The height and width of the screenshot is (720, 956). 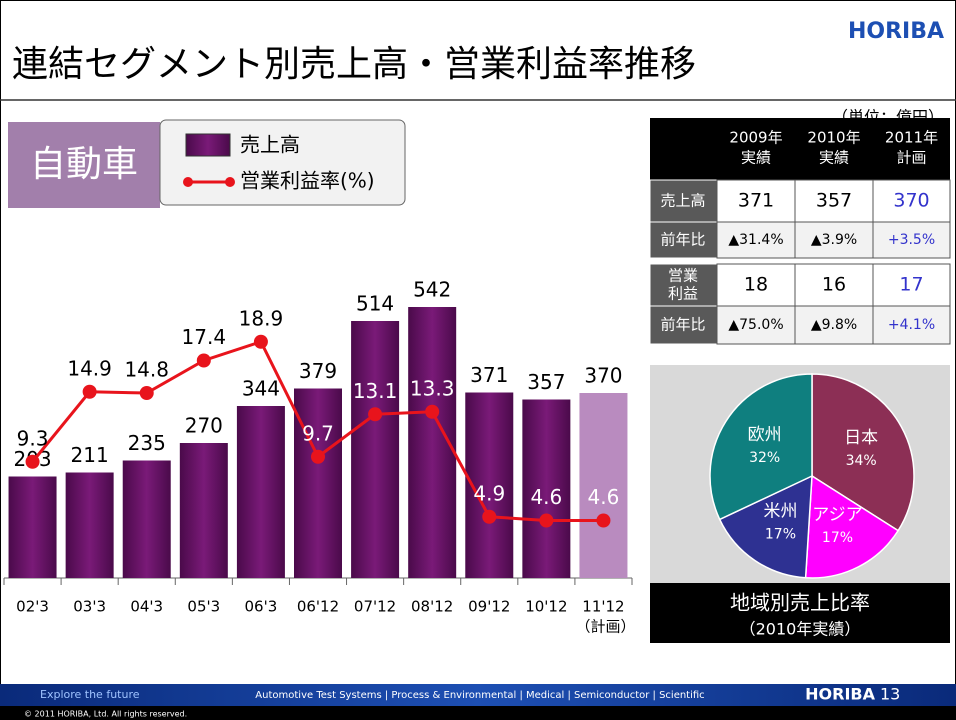 What do you see at coordinates (861, 461) in the screenshot?
I see `slice-value: 34%` at bounding box center [861, 461].